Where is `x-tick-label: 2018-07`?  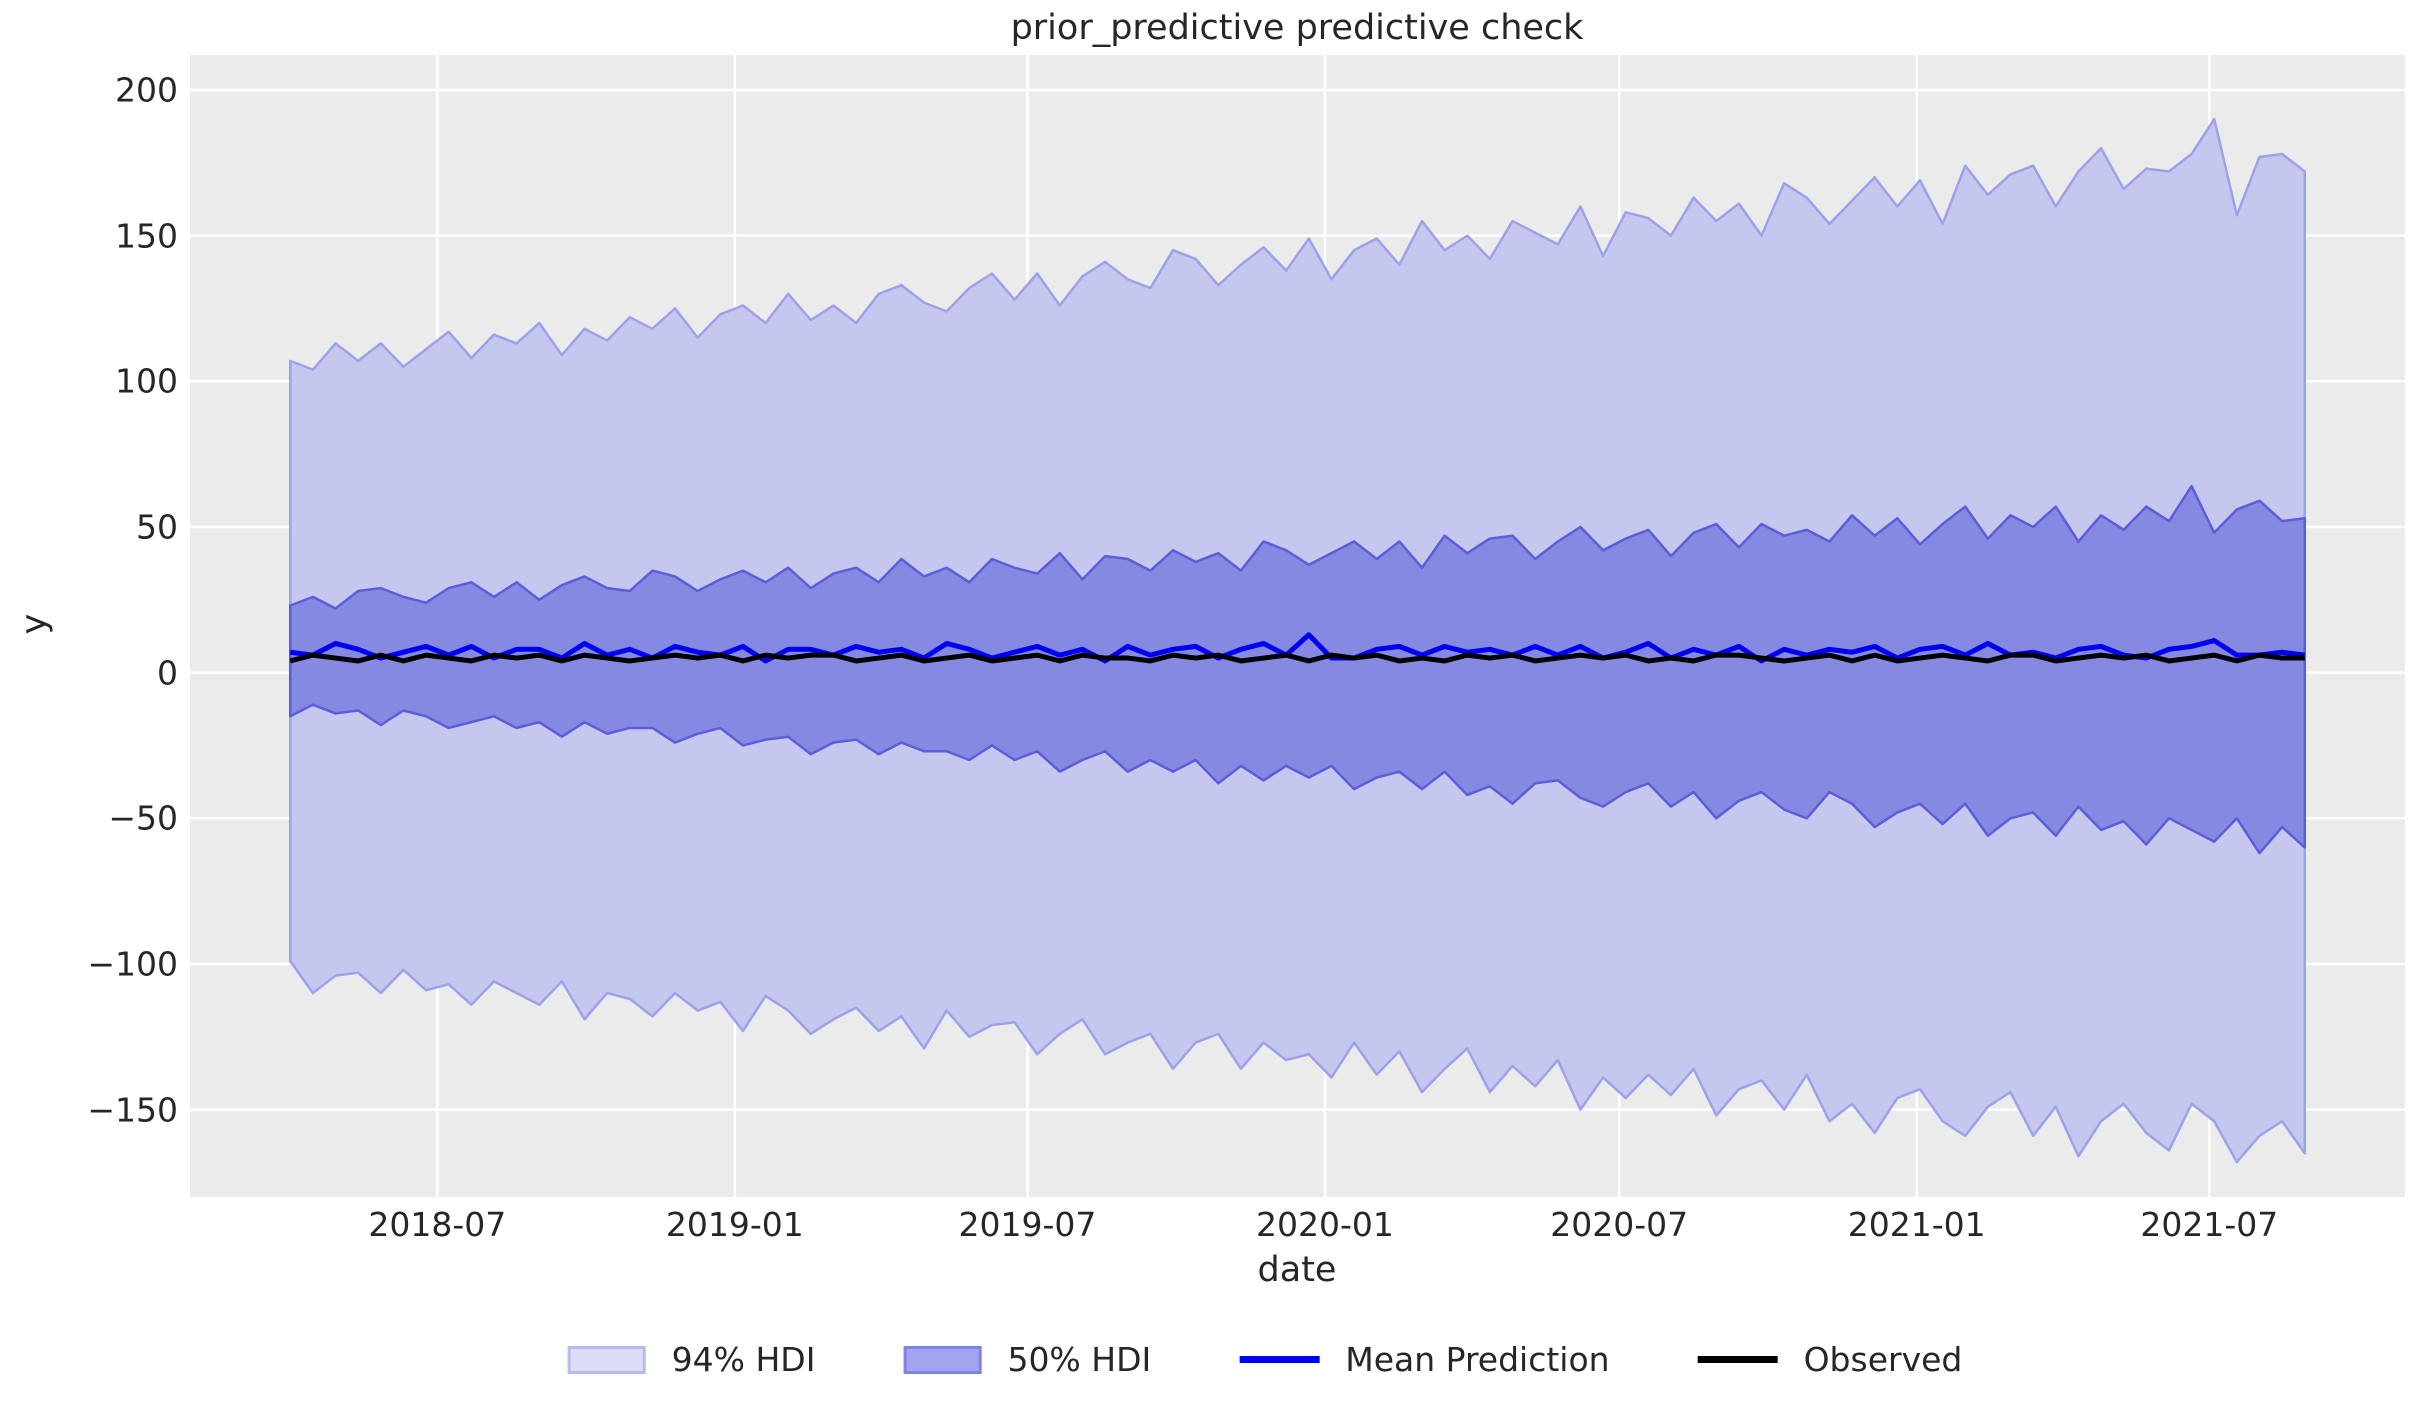
x-tick-label: 2018-07 is located at coordinates (437, 1224).